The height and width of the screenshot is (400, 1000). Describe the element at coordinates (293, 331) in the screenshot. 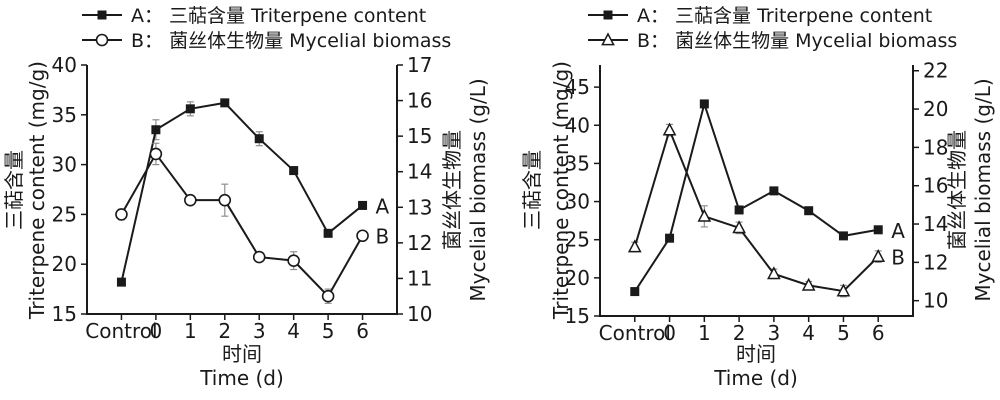

I see `x-axis-tick-label: 4` at that location.